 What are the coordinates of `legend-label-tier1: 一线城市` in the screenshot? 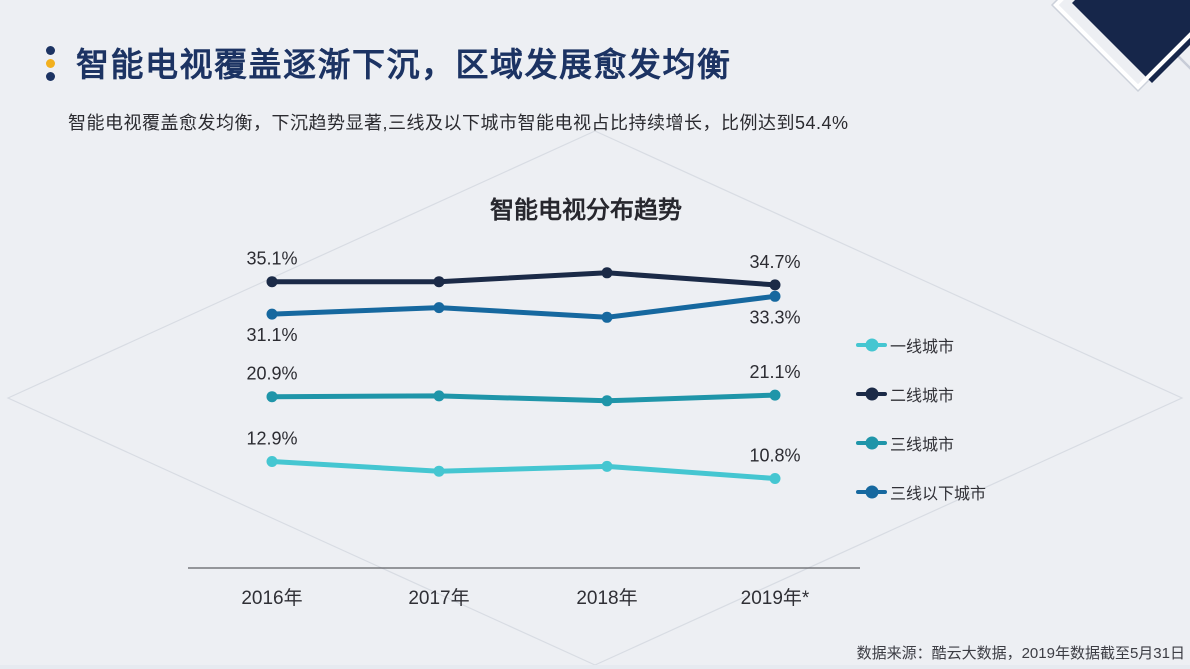 It's located at (922, 347).